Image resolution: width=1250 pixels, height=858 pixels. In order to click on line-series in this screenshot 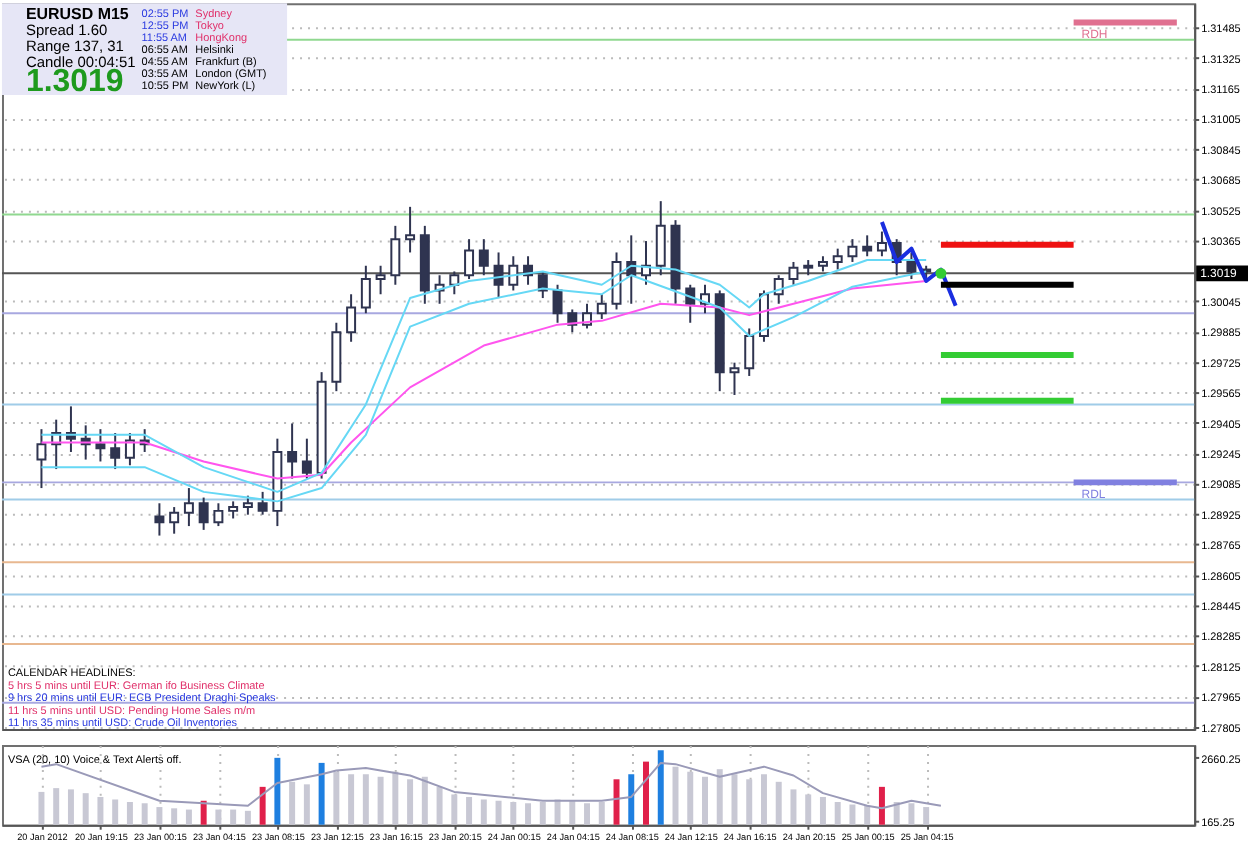, I will do `click(918, 264)`.